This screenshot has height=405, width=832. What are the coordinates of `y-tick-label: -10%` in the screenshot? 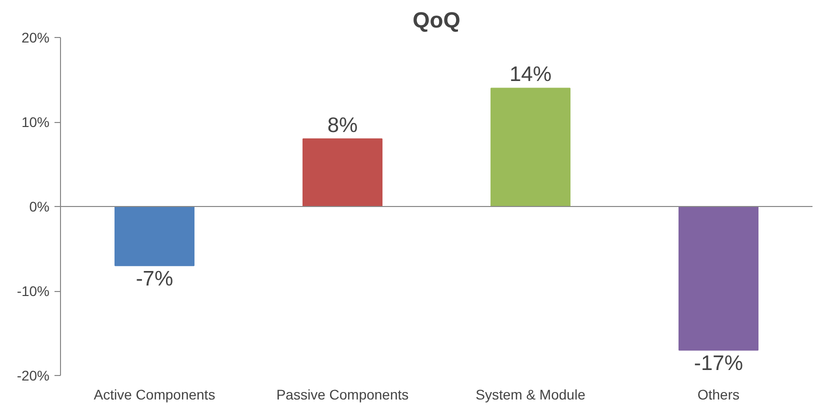 It's located at (33, 291).